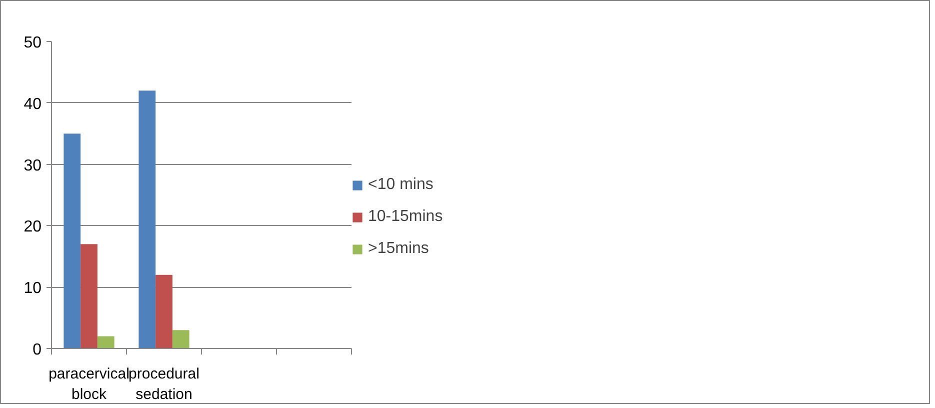 The image size is (935, 408). Describe the element at coordinates (37, 350) in the screenshot. I see `y-tick-label: 0` at that location.